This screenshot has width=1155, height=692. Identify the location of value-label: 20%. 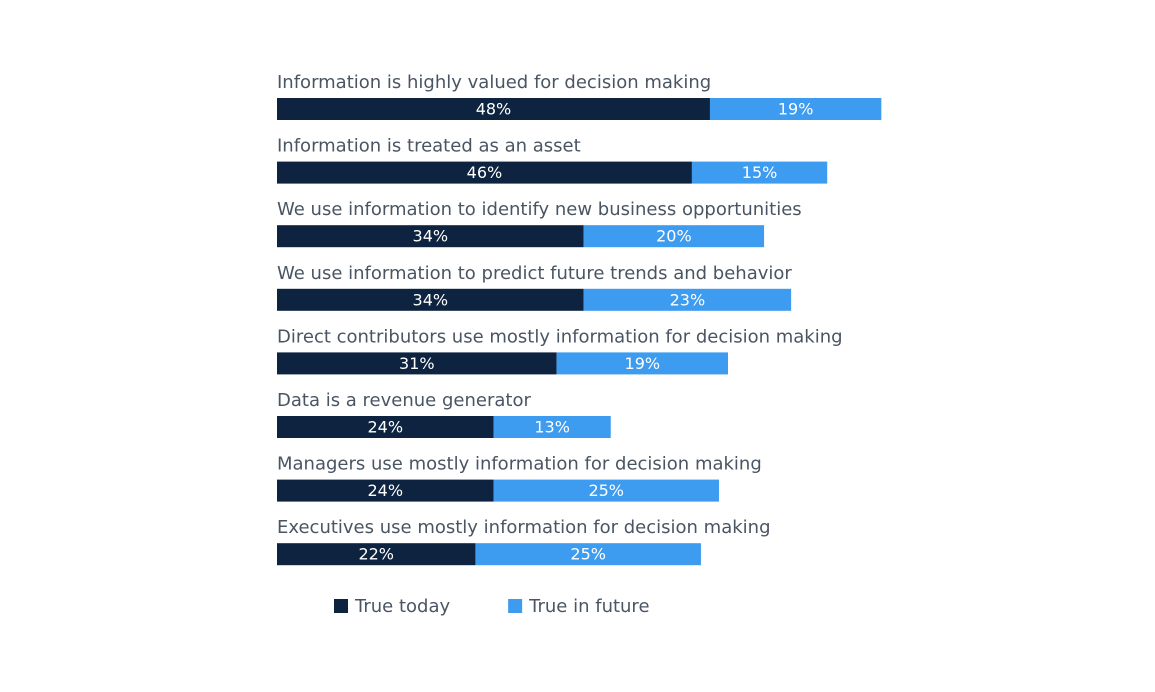
(674, 236).